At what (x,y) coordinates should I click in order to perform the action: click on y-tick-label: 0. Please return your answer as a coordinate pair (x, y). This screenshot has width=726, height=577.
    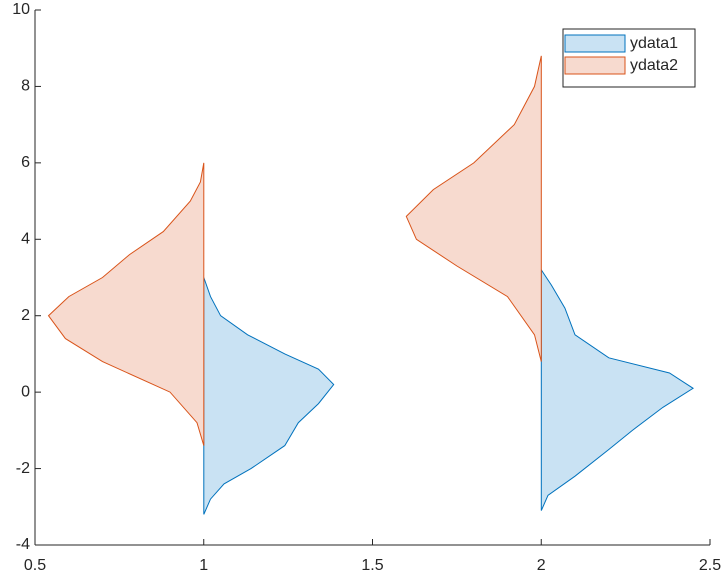
    Looking at the image, I should click on (25, 391).